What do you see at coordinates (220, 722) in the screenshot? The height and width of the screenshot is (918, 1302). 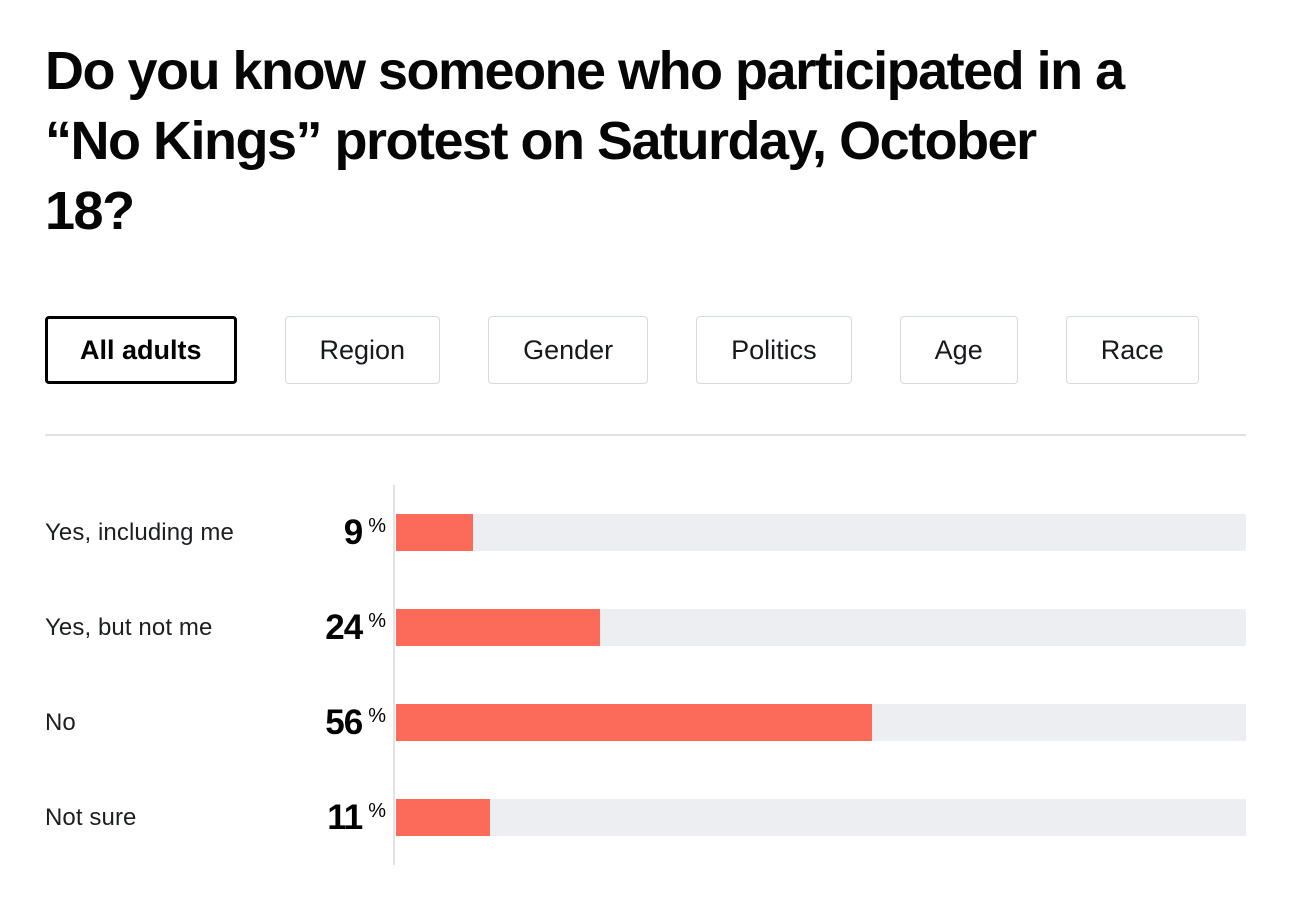 I see `chart-row-left: No 56 %` at bounding box center [220, 722].